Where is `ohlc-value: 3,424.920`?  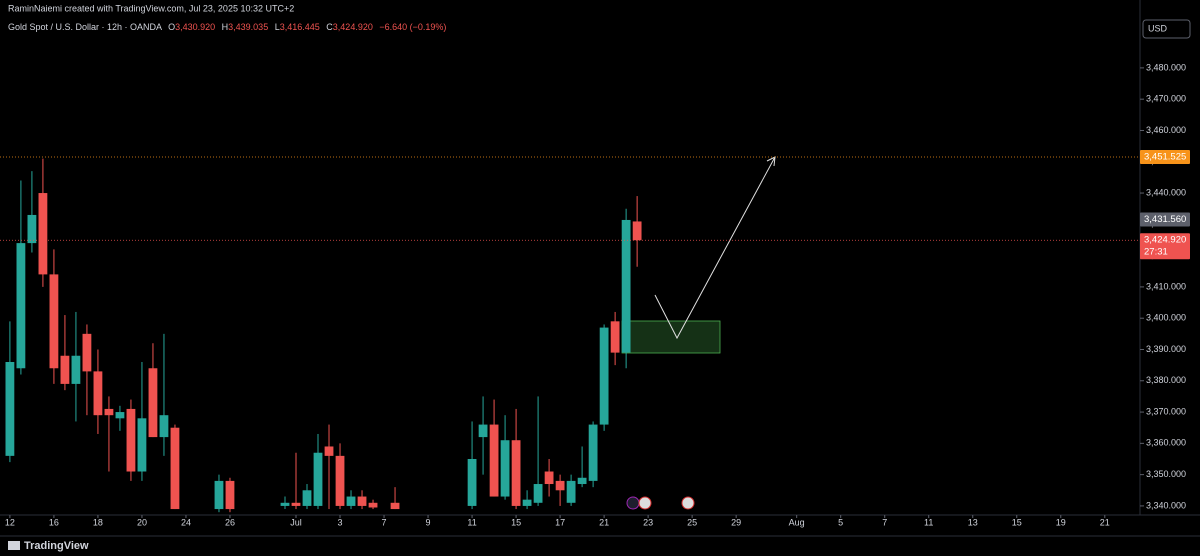
ohlc-value: 3,424.920 is located at coordinates (353, 27).